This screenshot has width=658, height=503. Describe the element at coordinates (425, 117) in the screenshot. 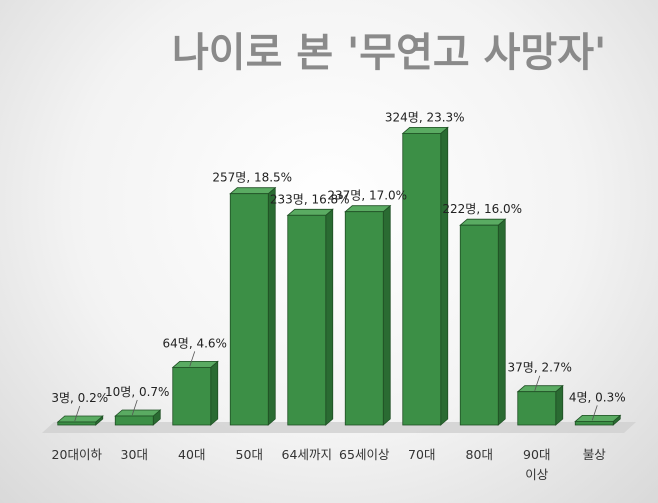

I see `data-label-6: 324명, 23.3%` at that location.